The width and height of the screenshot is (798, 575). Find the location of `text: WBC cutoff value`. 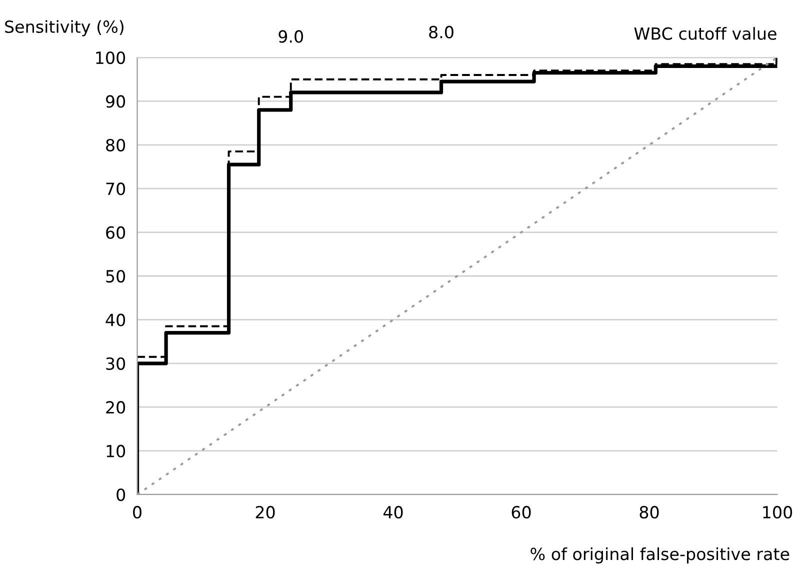

text: WBC cutoff value is located at coordinates (705, 33).